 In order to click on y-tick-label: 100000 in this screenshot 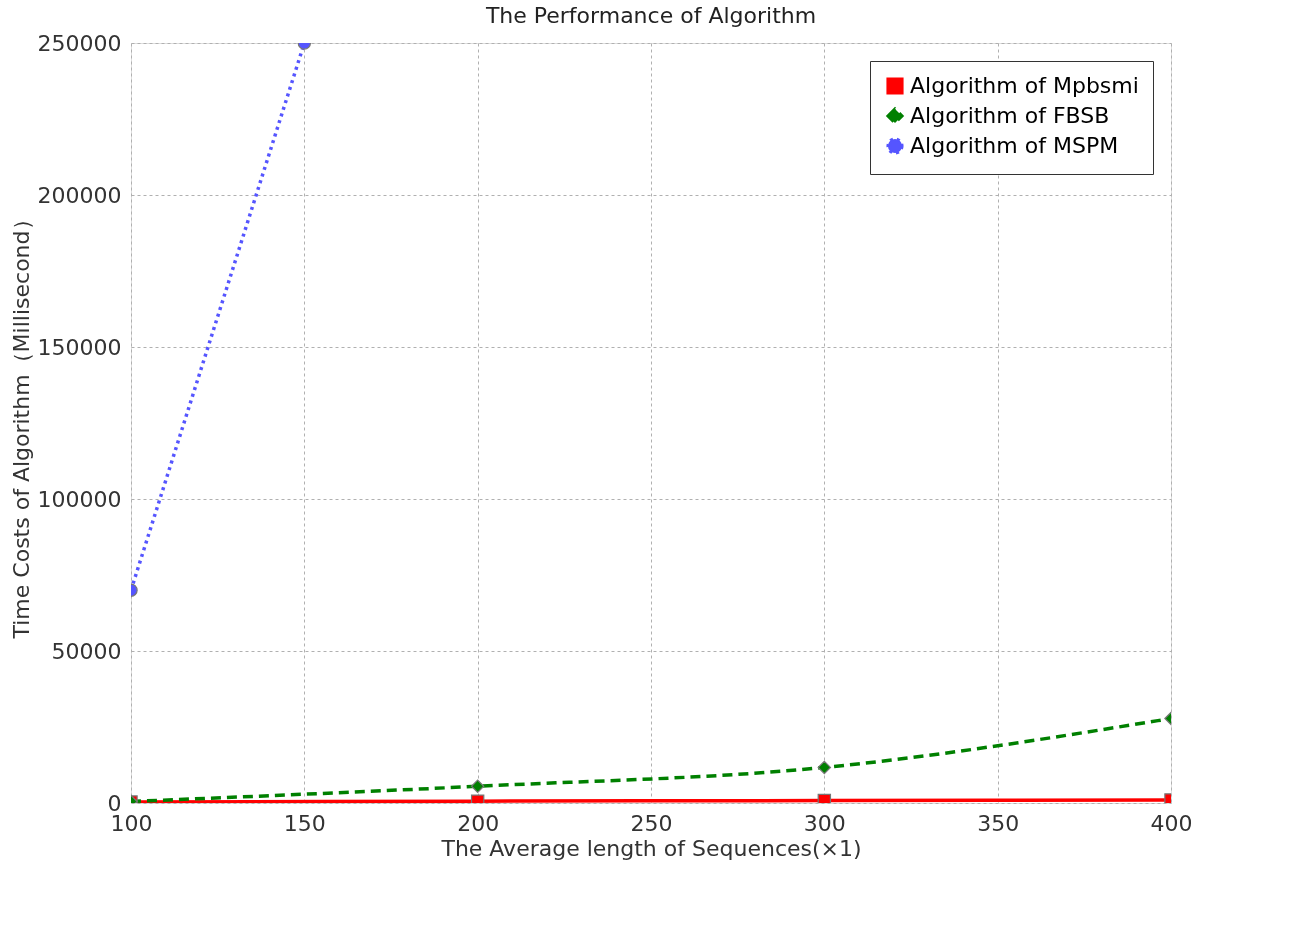, I will do `click(79, 499)`.